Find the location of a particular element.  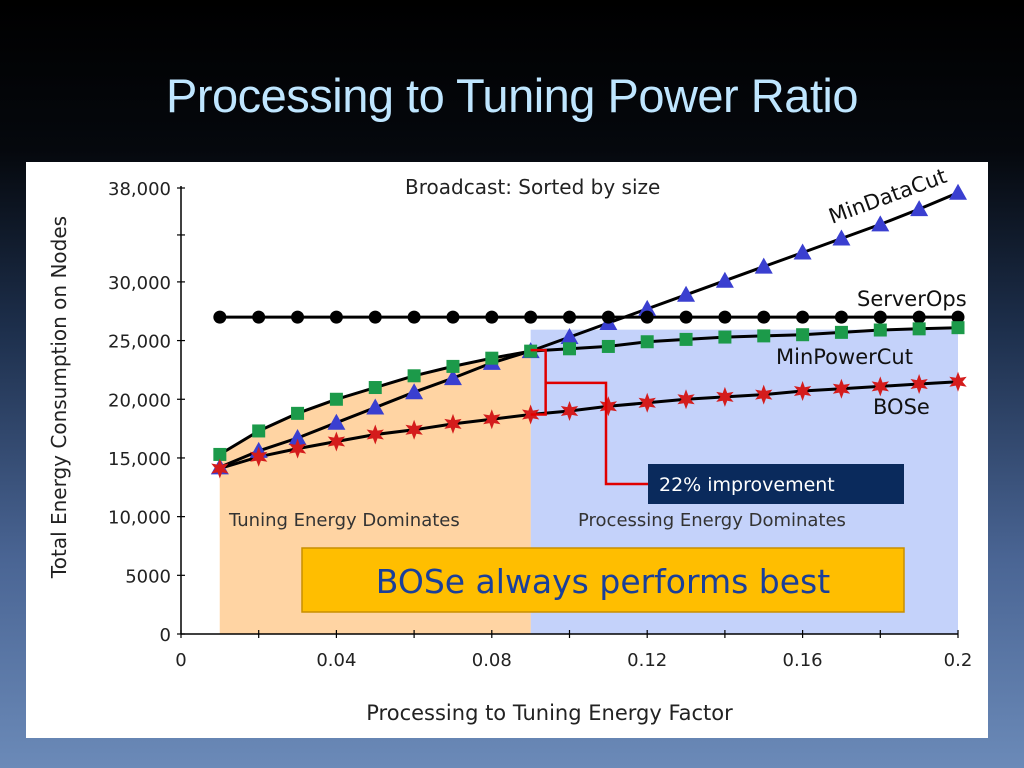

series-label-mindatacut: MinDataCut is located at coordinates (888, 196).